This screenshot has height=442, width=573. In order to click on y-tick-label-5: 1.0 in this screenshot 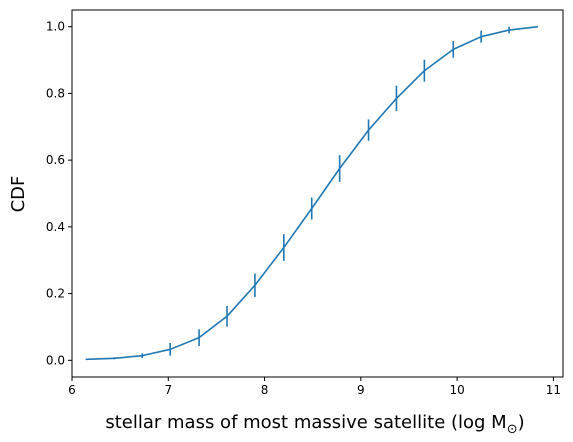, I will do `click(55, 27)`.